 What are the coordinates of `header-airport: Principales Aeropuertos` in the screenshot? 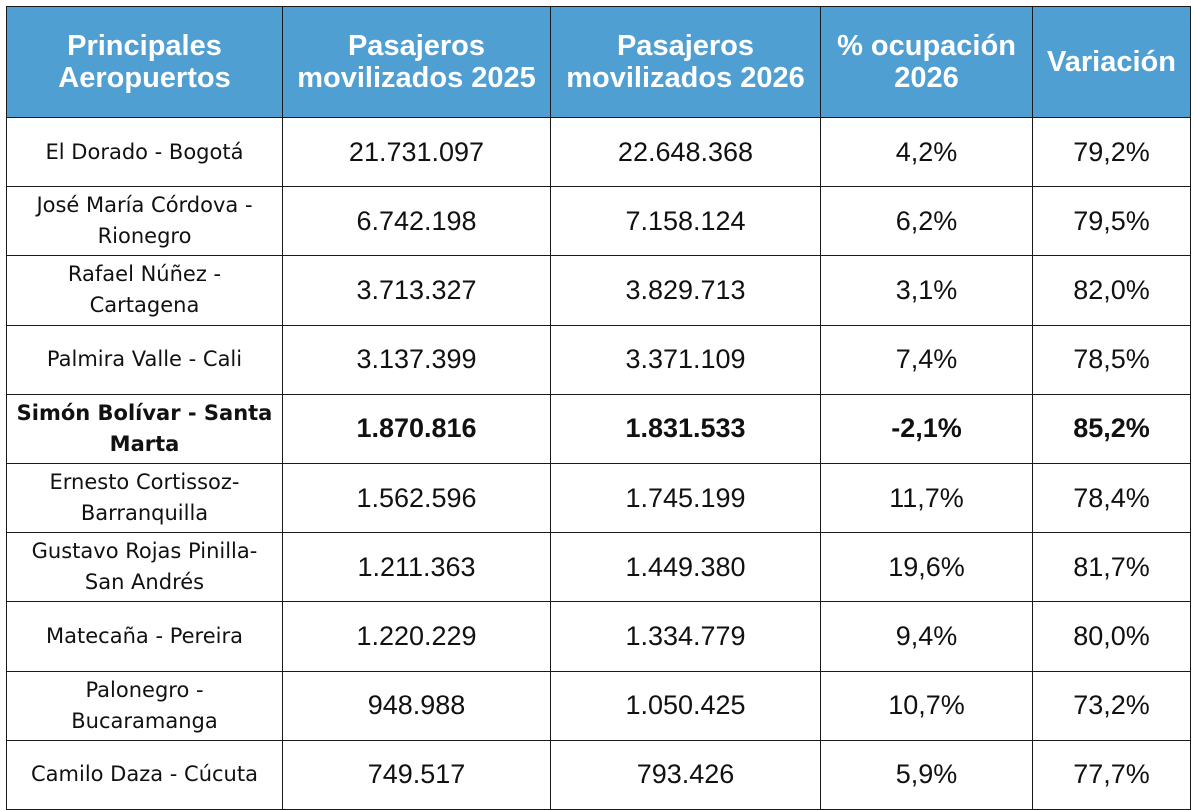 It's located at (144, 62).